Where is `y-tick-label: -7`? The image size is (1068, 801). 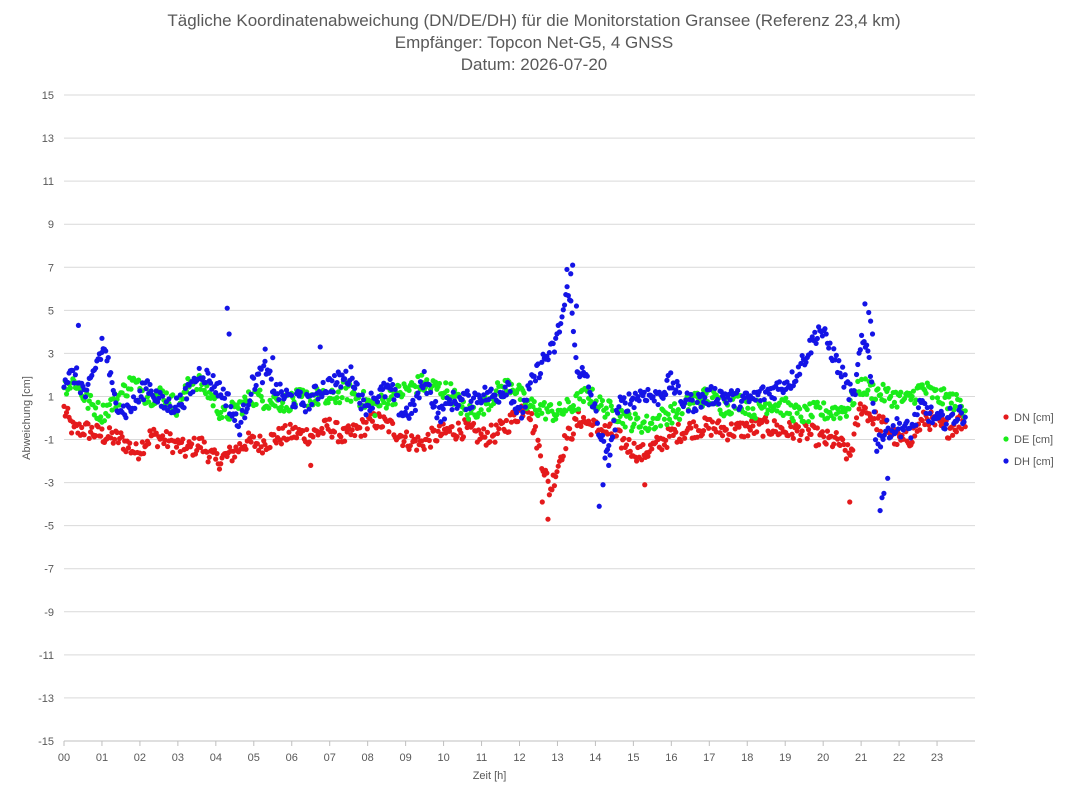 y-tick-label: -7 is located at coordinates (49, 570).